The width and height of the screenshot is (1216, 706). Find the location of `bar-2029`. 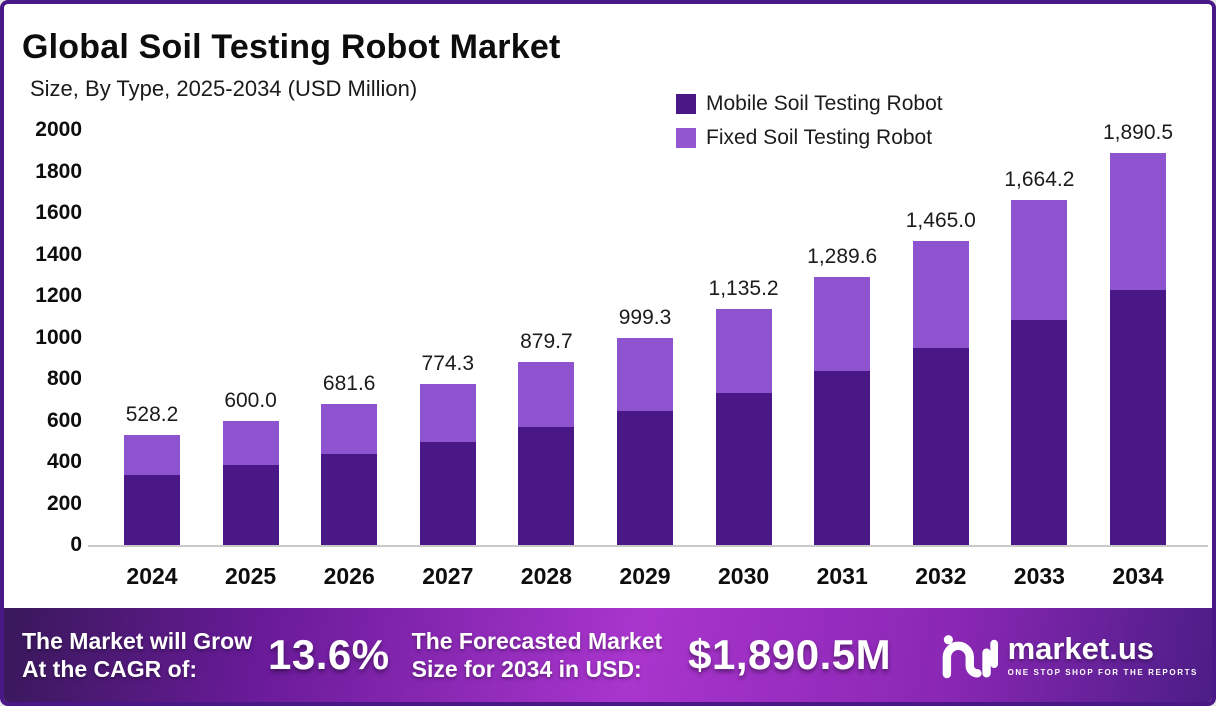

bar-2029 is located at coordinates (645, 441).